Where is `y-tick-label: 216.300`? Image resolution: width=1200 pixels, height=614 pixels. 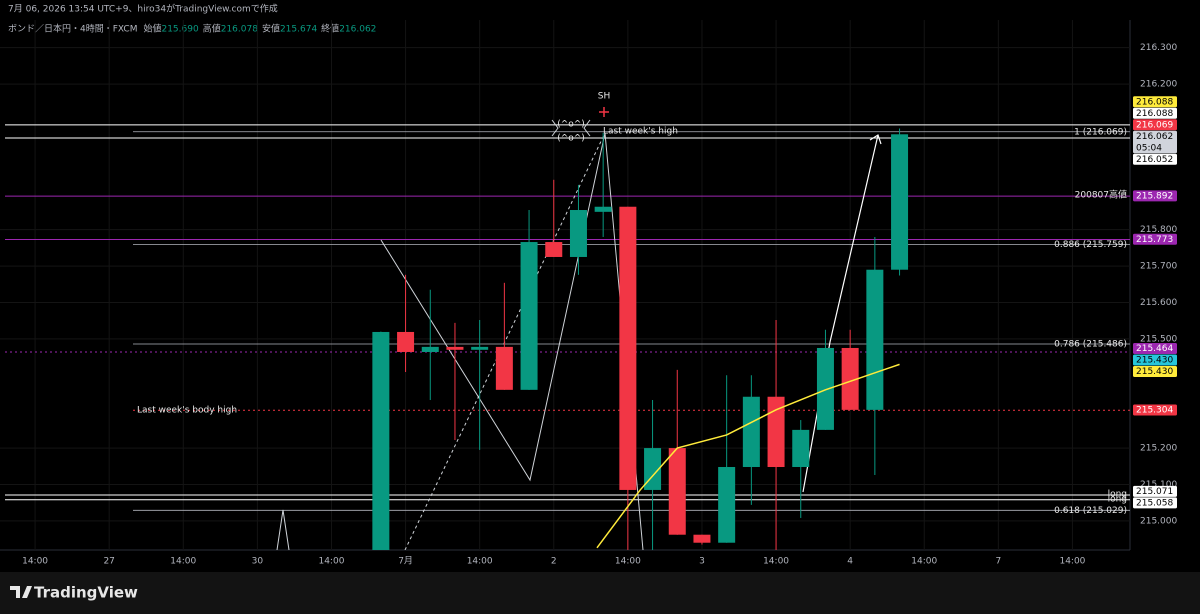 y-tick-label: 216.300 is located at coordinates (1158, 48).